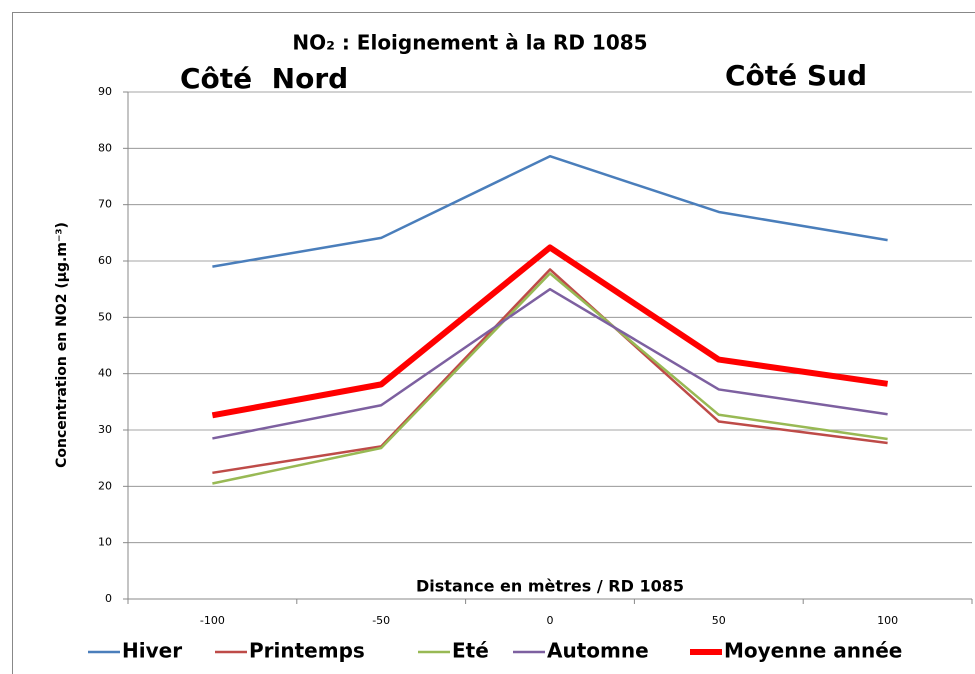 The image size is (975, 674). What do you see at coordinates (105, 147) in the screenshot?
I see `y-tick-label: 80` at bounding box center [105, 147].